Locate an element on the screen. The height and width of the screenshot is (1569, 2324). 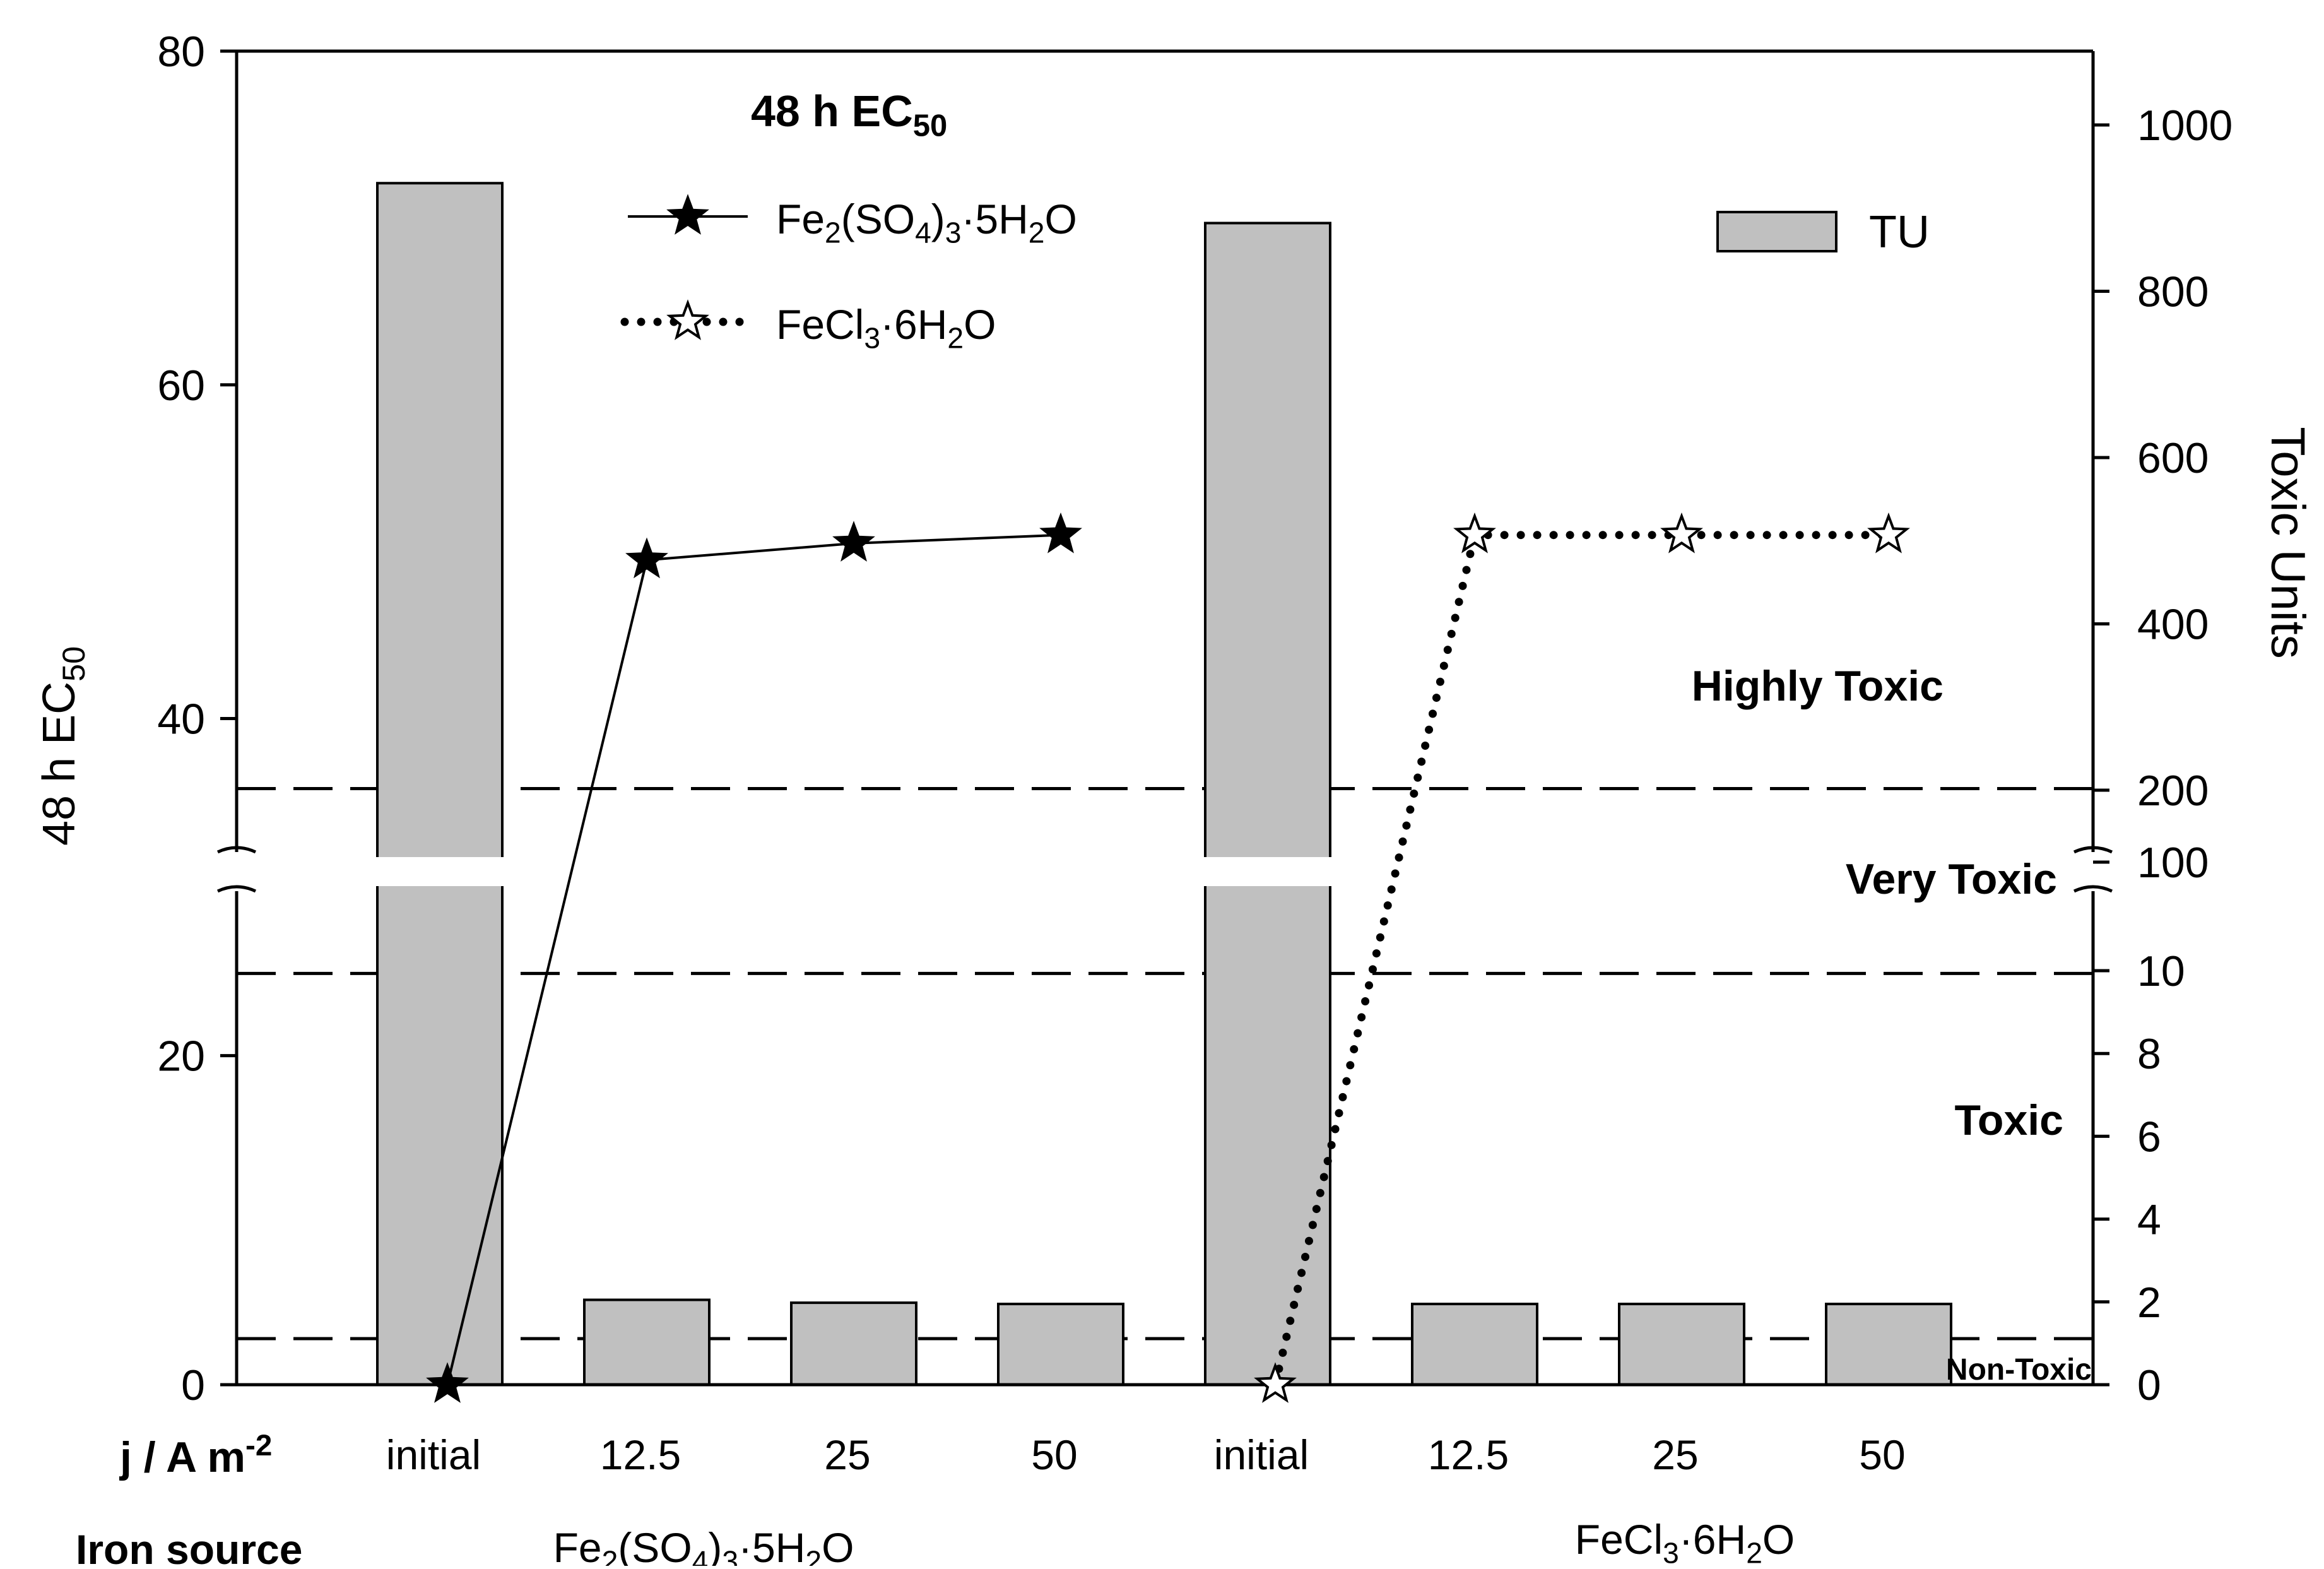
legend-swatch-tu is located at coordinates (1777, 231).